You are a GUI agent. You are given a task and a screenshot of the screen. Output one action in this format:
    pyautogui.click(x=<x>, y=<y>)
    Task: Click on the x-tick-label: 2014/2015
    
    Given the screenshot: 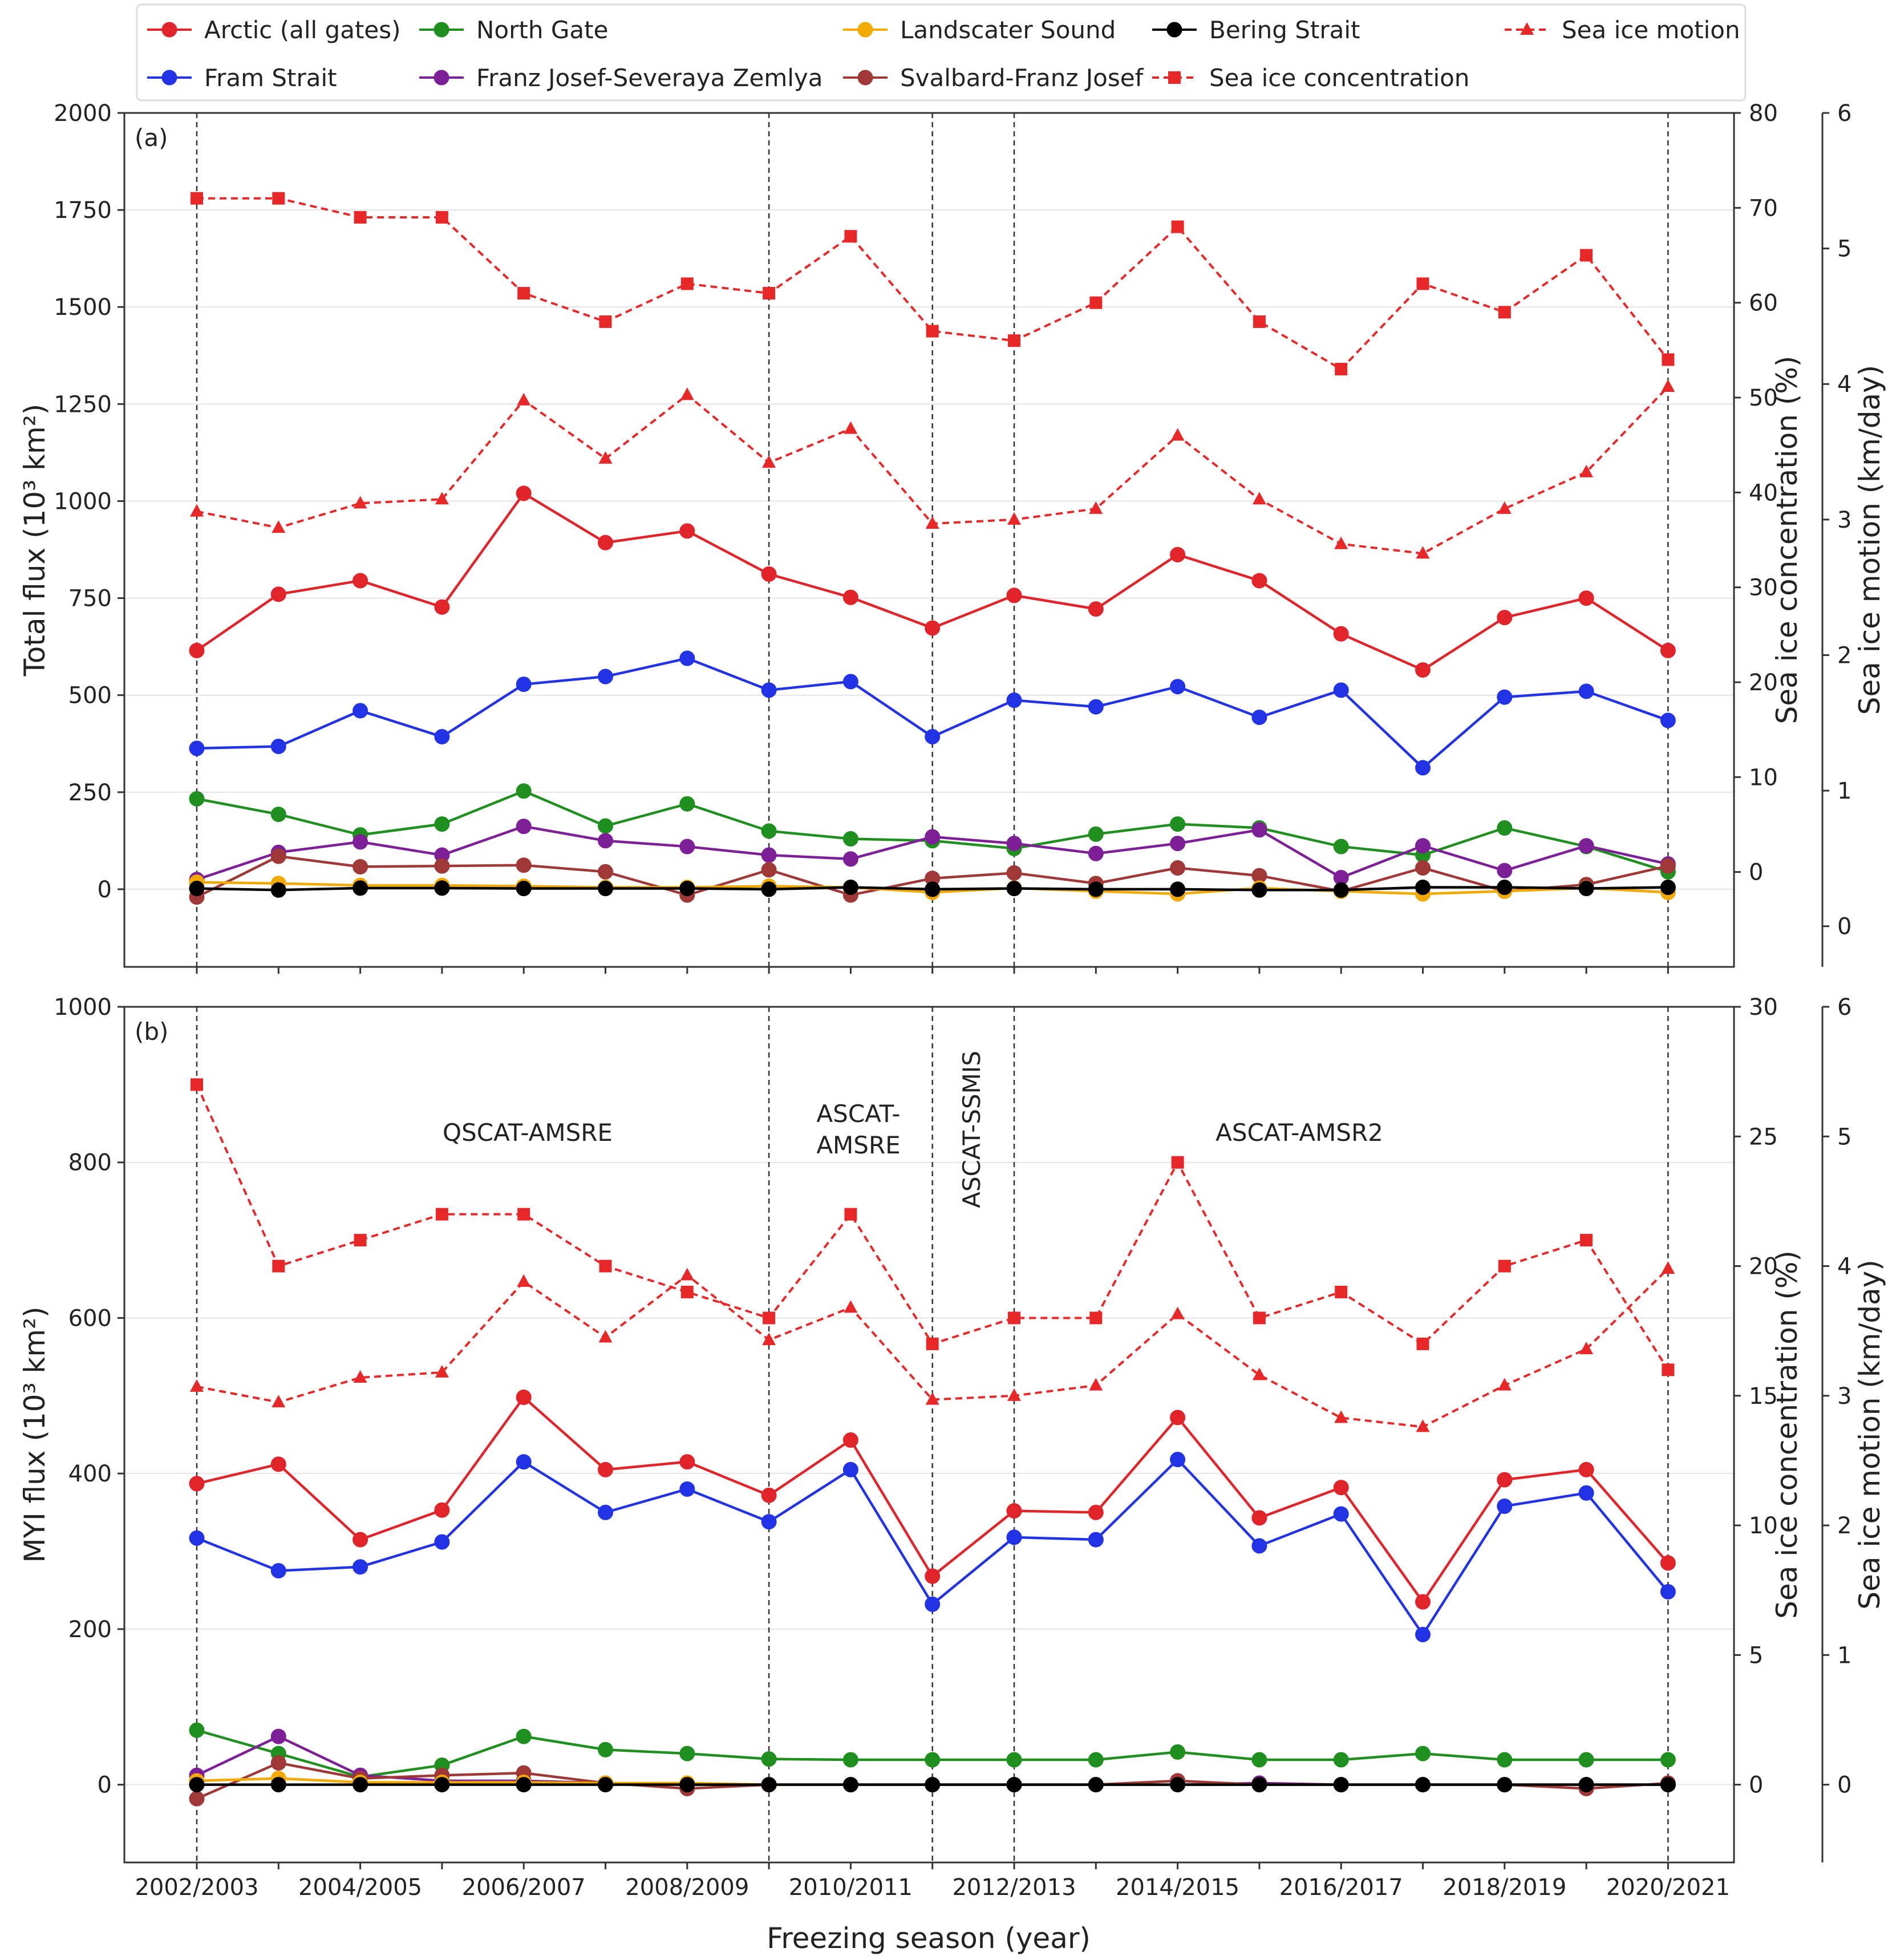 What is the action you would take?
    pyautogui.click(x=1177, y=1887)
    